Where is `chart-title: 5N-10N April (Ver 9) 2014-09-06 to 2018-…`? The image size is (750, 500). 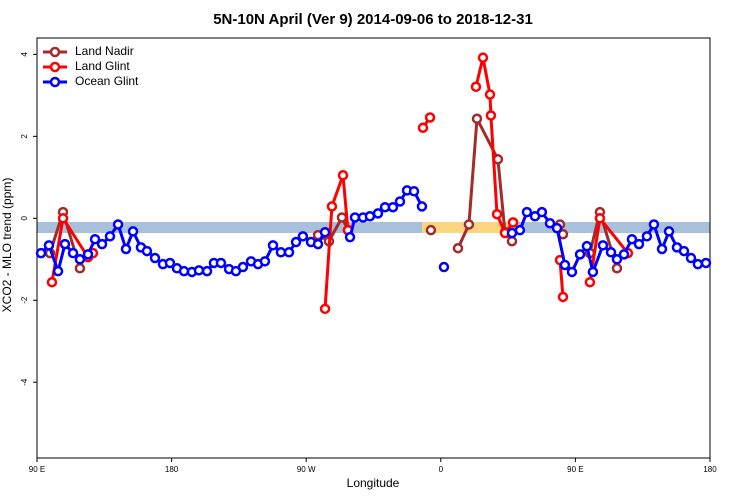
chart-title: 5N-10N April (Ver 9) 2014-09-06 to 2018-… is located at coordinates (373, 19).